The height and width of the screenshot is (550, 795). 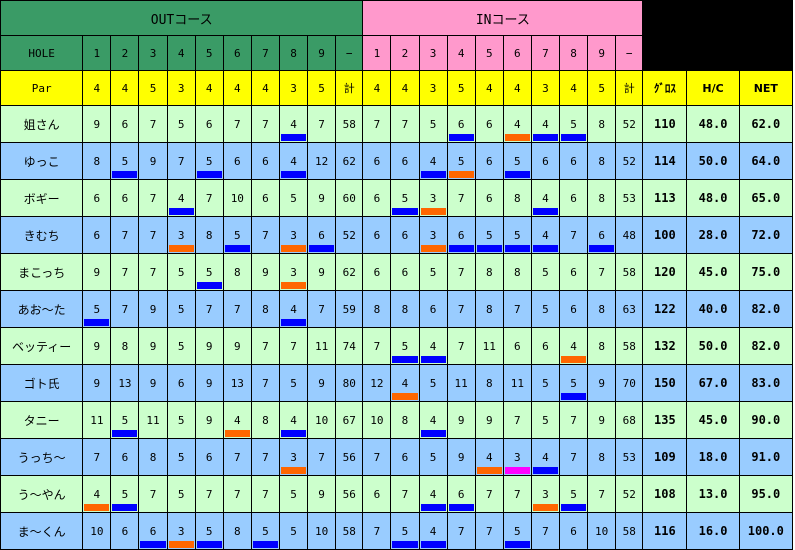 What do you see at coordinates (713, 309) in the screenshot?
I see `handicap: 40.0` at bounding box center [713, 309].